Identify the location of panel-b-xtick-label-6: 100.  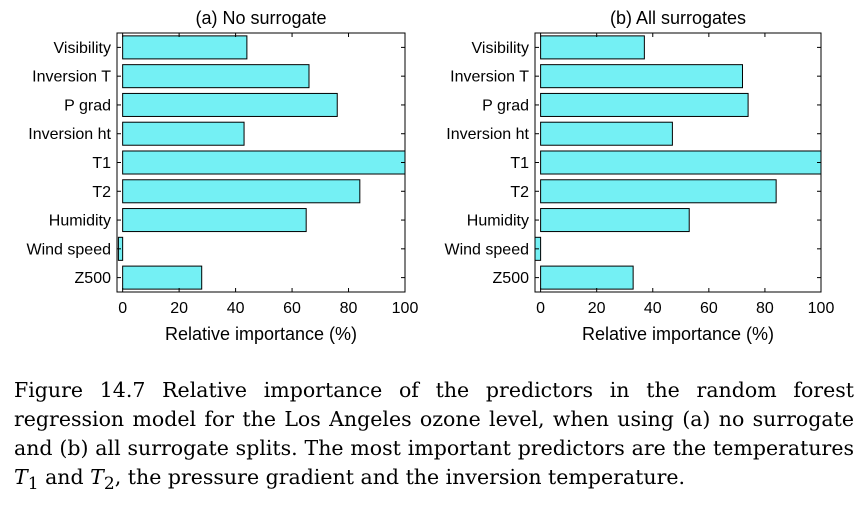
(821, 308).